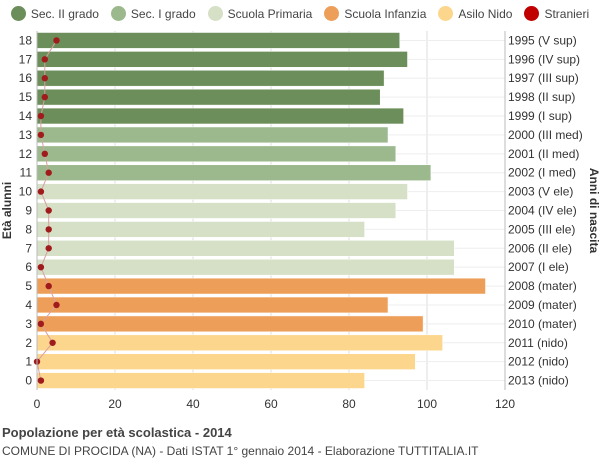 This screenshot has height=460, width=600. I want to click on year-tick-label: 2001 (II med), so click(543, 154).